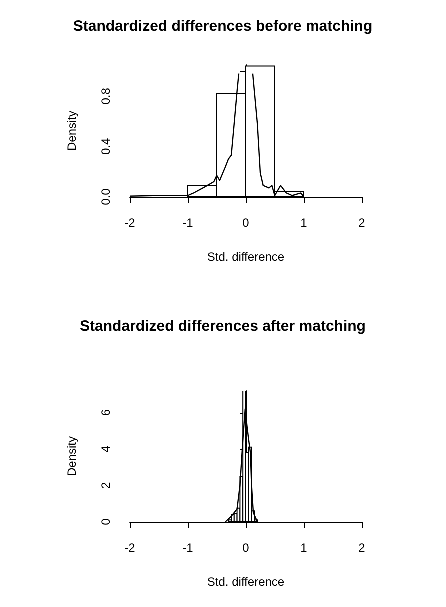  Describe the element at coordinates (106, 147) in the screenshot. I see `y-tick-label: 0.4` at that location.